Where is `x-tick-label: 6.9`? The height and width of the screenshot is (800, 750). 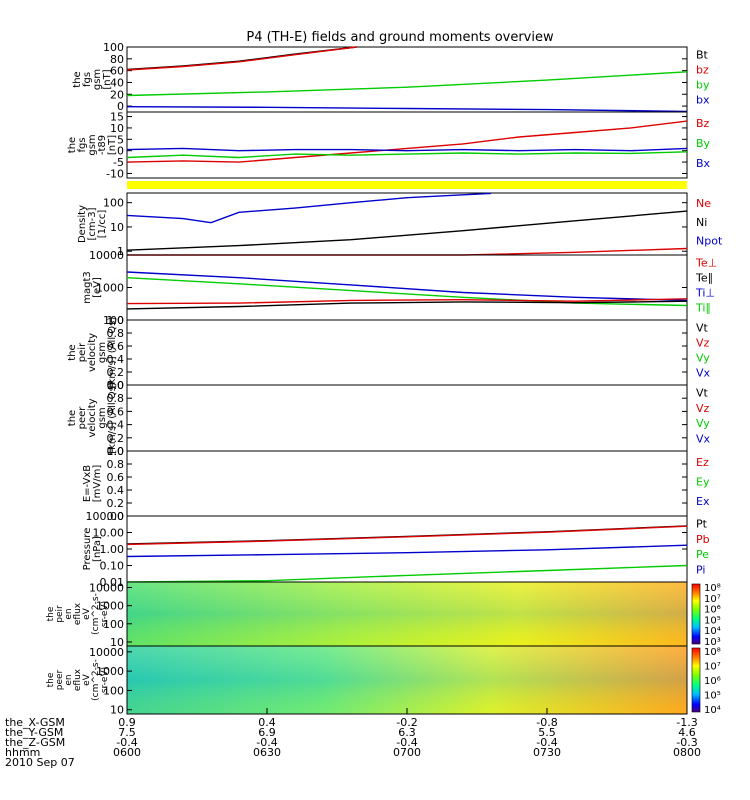
x-tick-label: 6.9 is located at coordinates (267, 732).